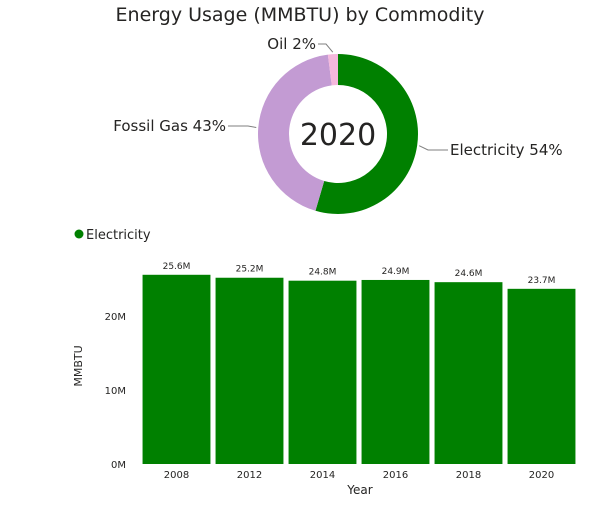  I want to click on leader-line-electricity, so click(433, 148).